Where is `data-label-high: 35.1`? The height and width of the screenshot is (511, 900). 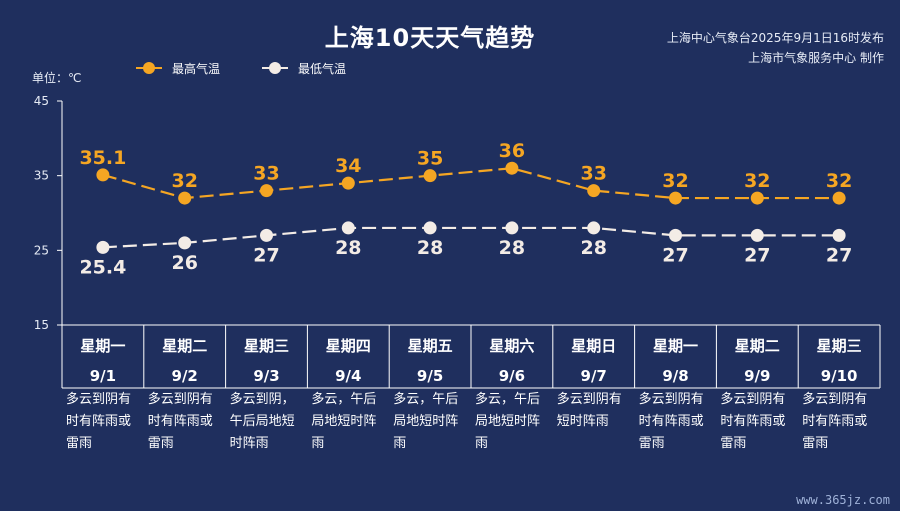 data-label-high: 35.1 is located at coordinates (102, 158).